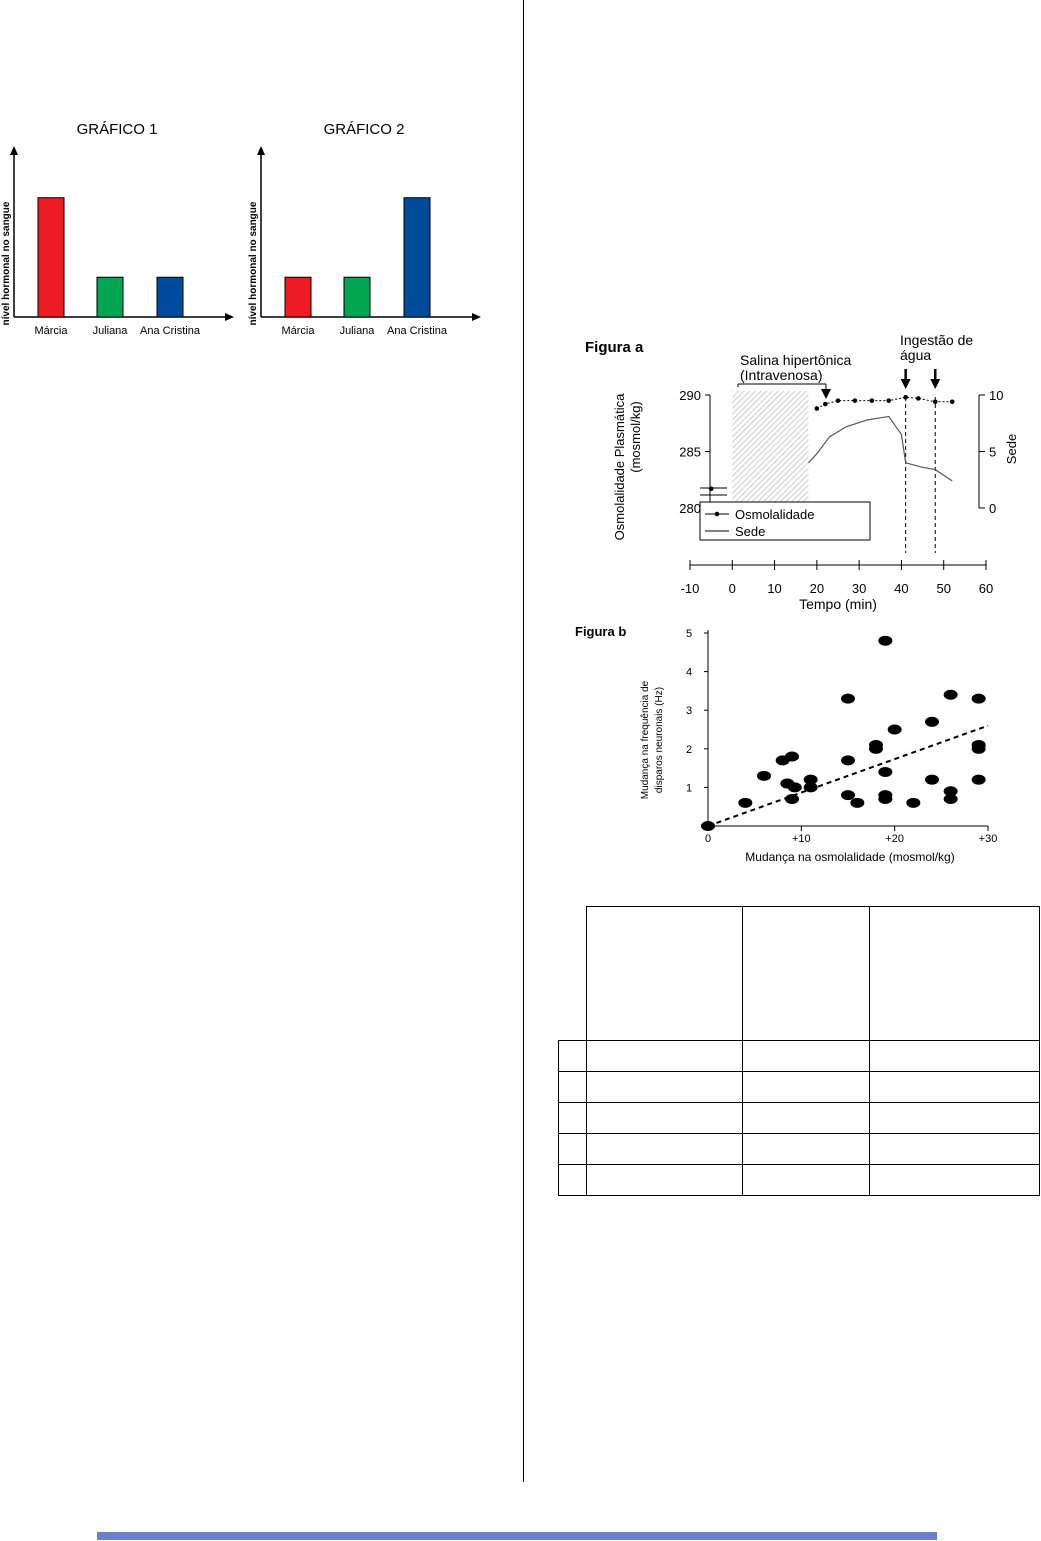 The height and width of the screenshot is (1541, 1041). I want to click on y-axis-label: Mudança na frequência de, so click(645, 739).